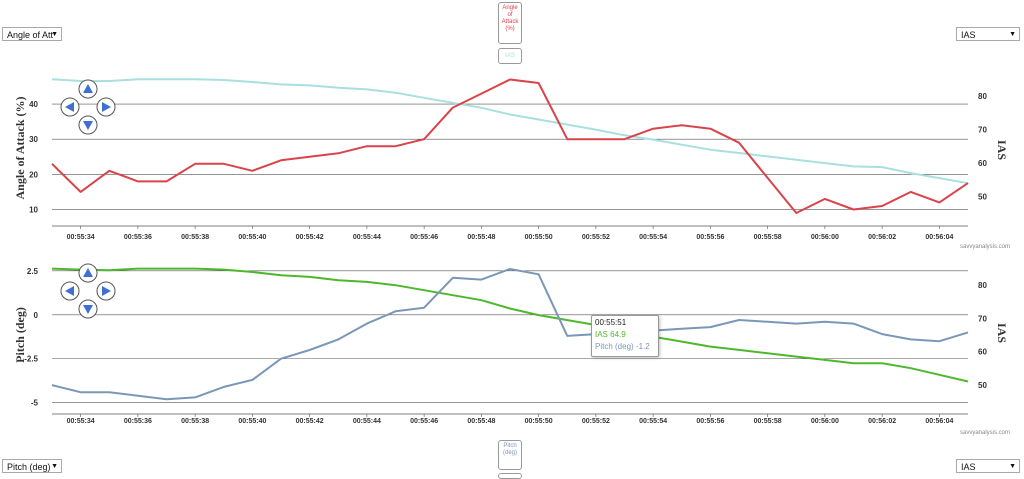 This screenshot has width=1024, height=479. Describe the element at coordinates (195, 237) in the screenshot. I see `top-x-tick-label: 00:55:38` at that location.